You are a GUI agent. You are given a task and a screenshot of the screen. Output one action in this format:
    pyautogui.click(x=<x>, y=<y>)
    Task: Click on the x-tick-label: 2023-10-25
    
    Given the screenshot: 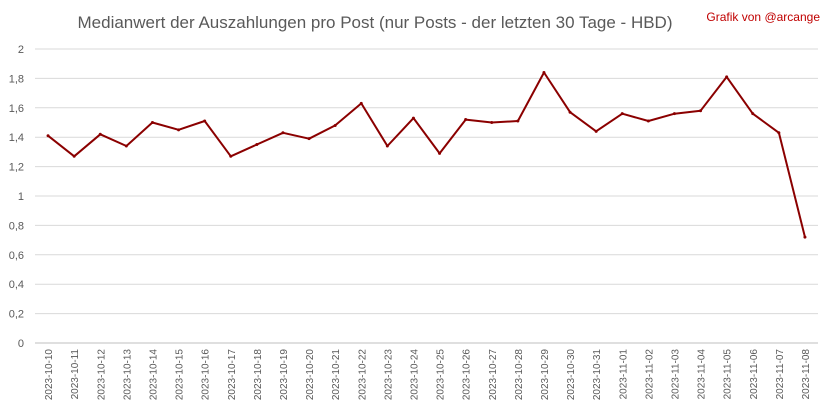 What is the action you would take?
    pyautogui.click(x=441, y=375)
    